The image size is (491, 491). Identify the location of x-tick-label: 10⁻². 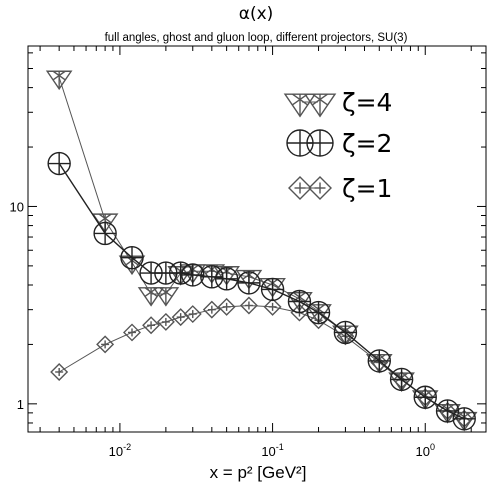
(120, 450).